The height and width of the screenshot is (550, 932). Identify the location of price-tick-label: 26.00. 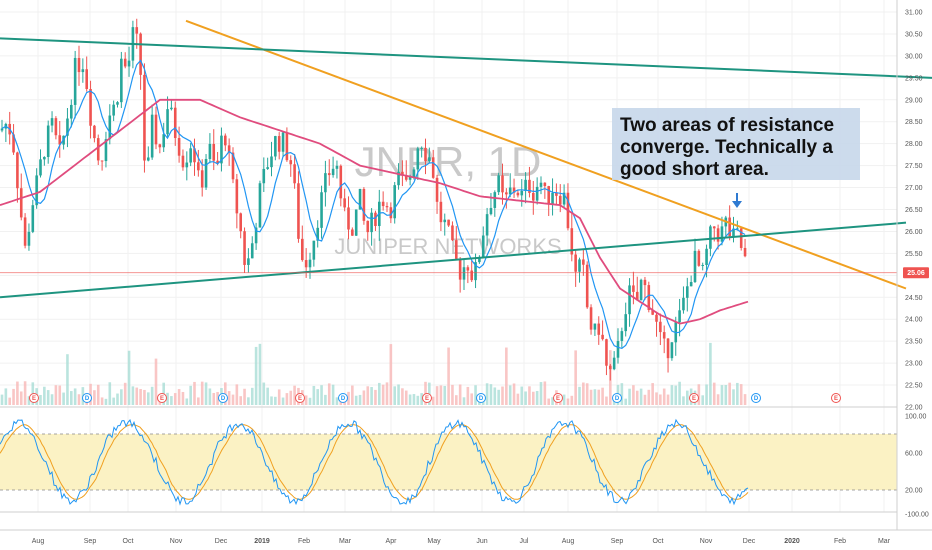
(914, 232).